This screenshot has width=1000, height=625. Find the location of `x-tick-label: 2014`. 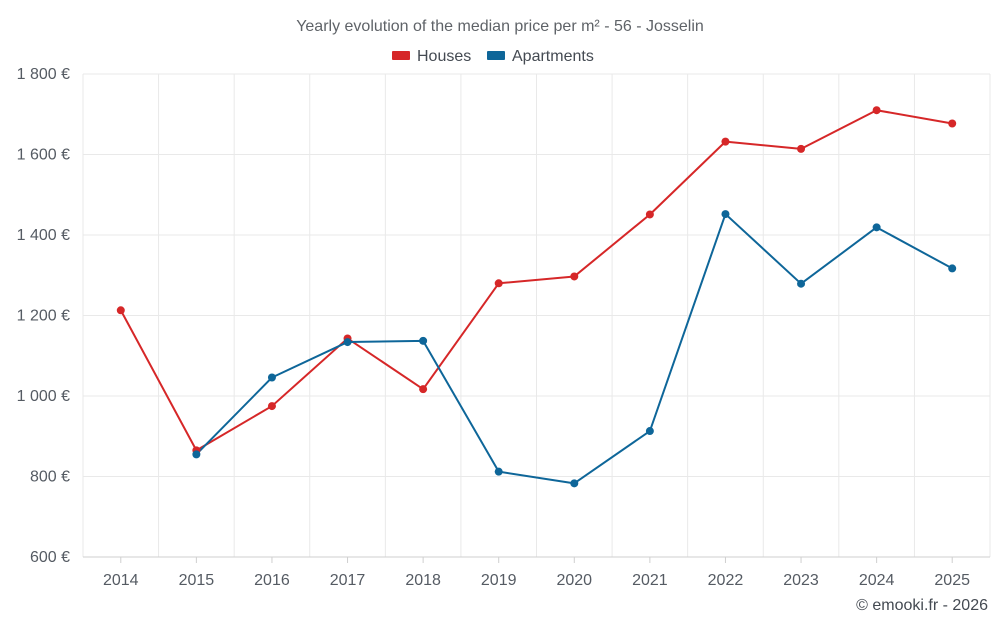

x-tick-label: 2014 is located at coordinates (121, 580).